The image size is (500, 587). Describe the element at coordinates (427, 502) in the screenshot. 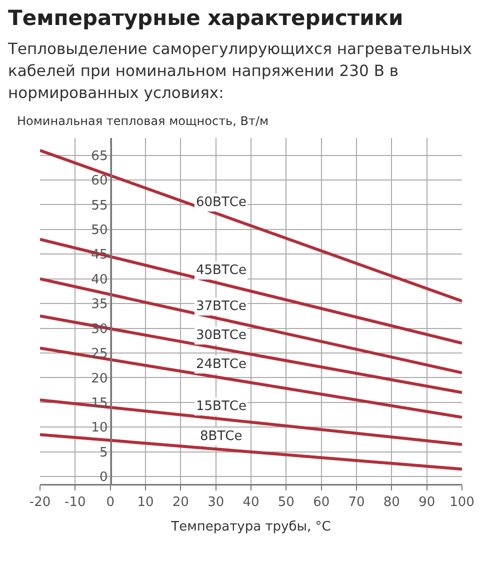

I see `x-tick-label: 90` at that location.